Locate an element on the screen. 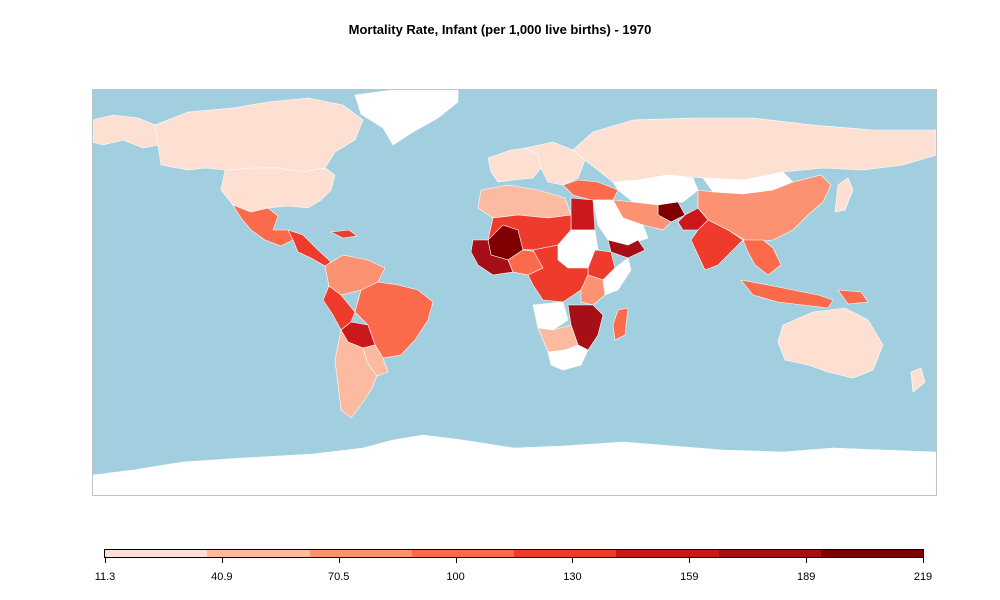 The width and height of the screenshot is (1000, 600). region-south-africa is located at coordinates (568, 357).